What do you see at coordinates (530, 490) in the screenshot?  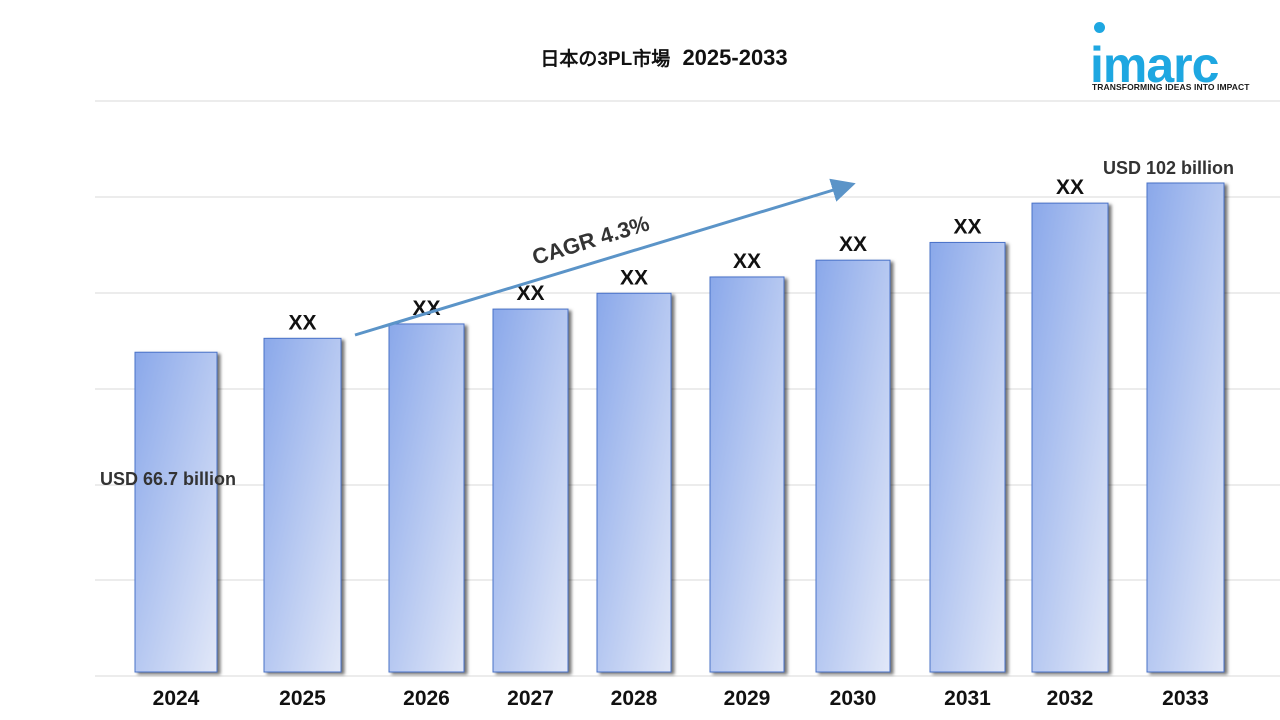 I see `bar-2027` at bounding box center [530, 490].